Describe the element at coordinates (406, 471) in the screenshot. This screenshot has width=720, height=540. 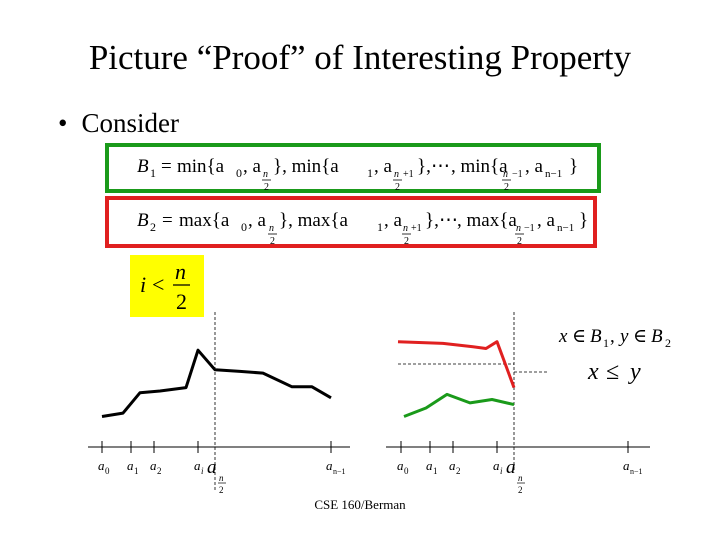
I see `r-a0-sub: 0` at that location.